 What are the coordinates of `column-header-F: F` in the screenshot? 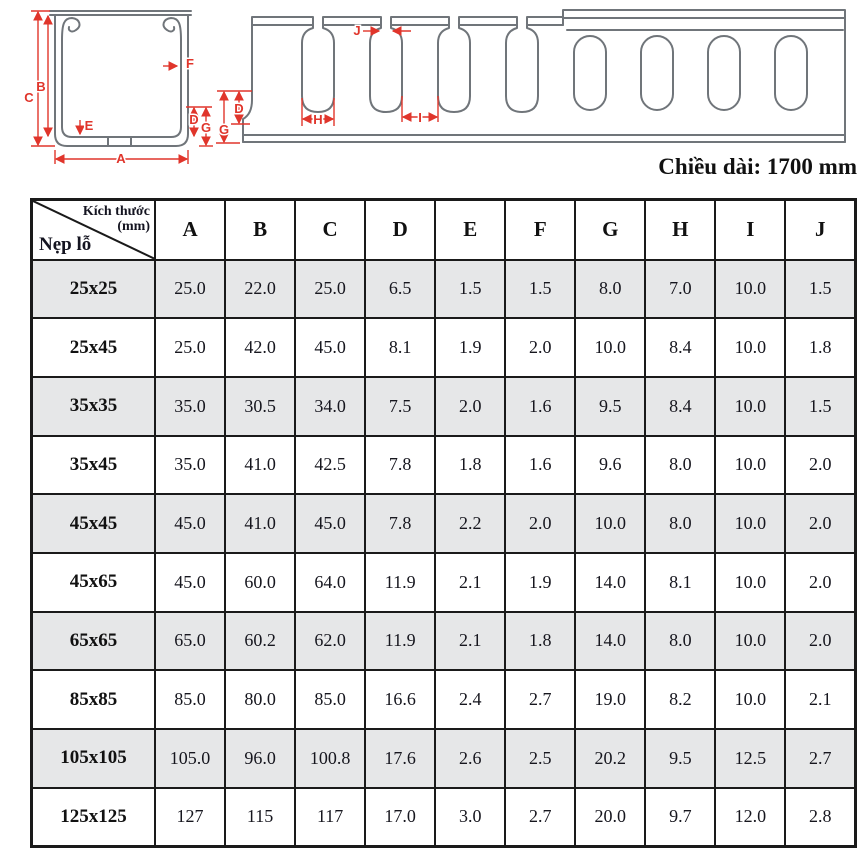 It's located at (540, 229).